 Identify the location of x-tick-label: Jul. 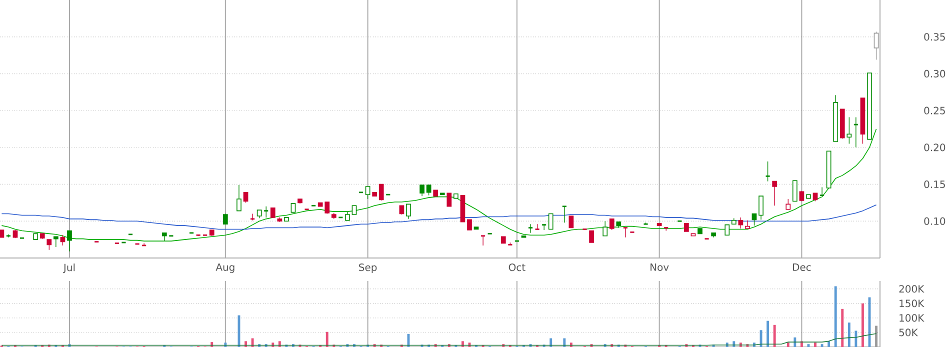
(68, 269).